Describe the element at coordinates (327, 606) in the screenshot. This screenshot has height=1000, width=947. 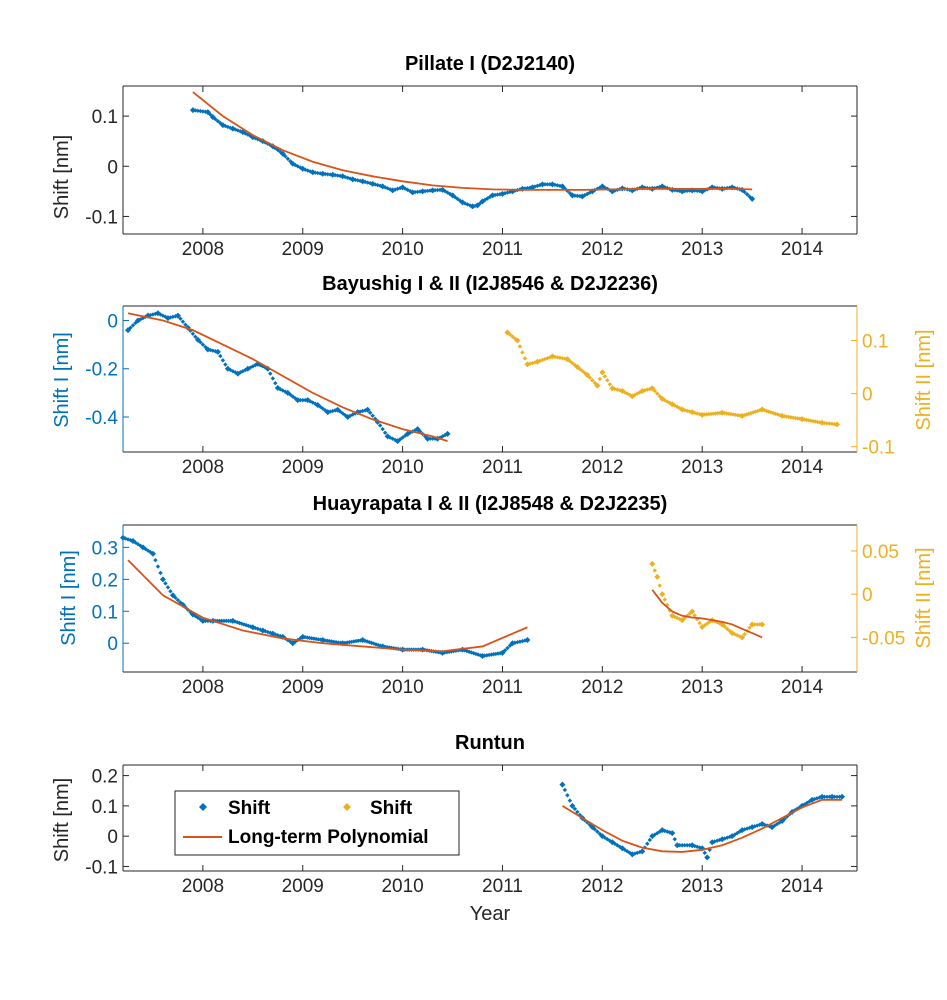
I see `series-long-term-polynomial` at that location.